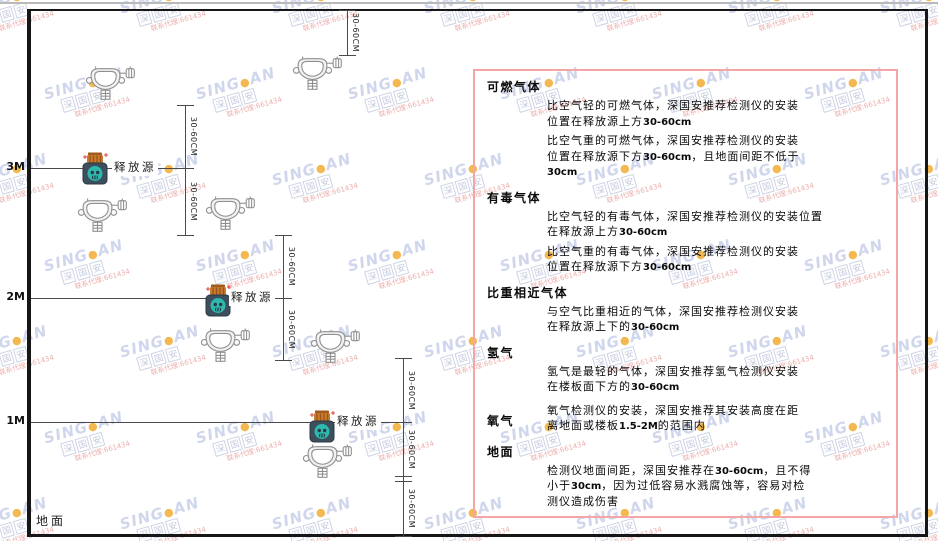 The height and width of the screenshot is (541, 938). I want to click on paragraph-line: 比空气重的有毒气体，深国安推荐检测仪的安装, so click(673, 251).